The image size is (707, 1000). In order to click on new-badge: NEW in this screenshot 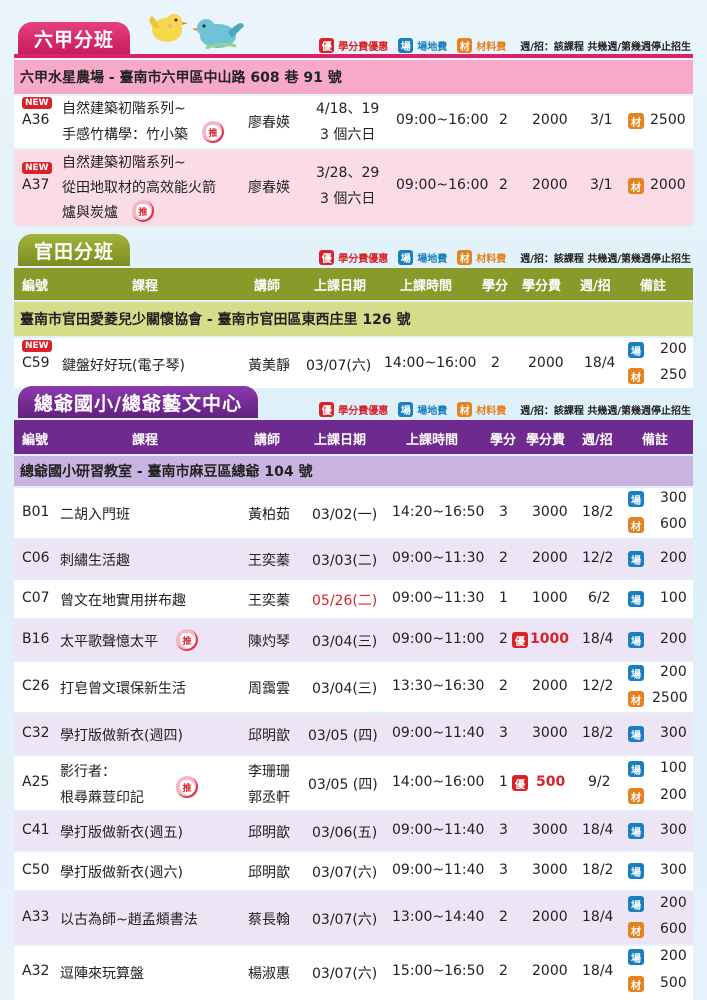, I will do `click(37, 168)`.